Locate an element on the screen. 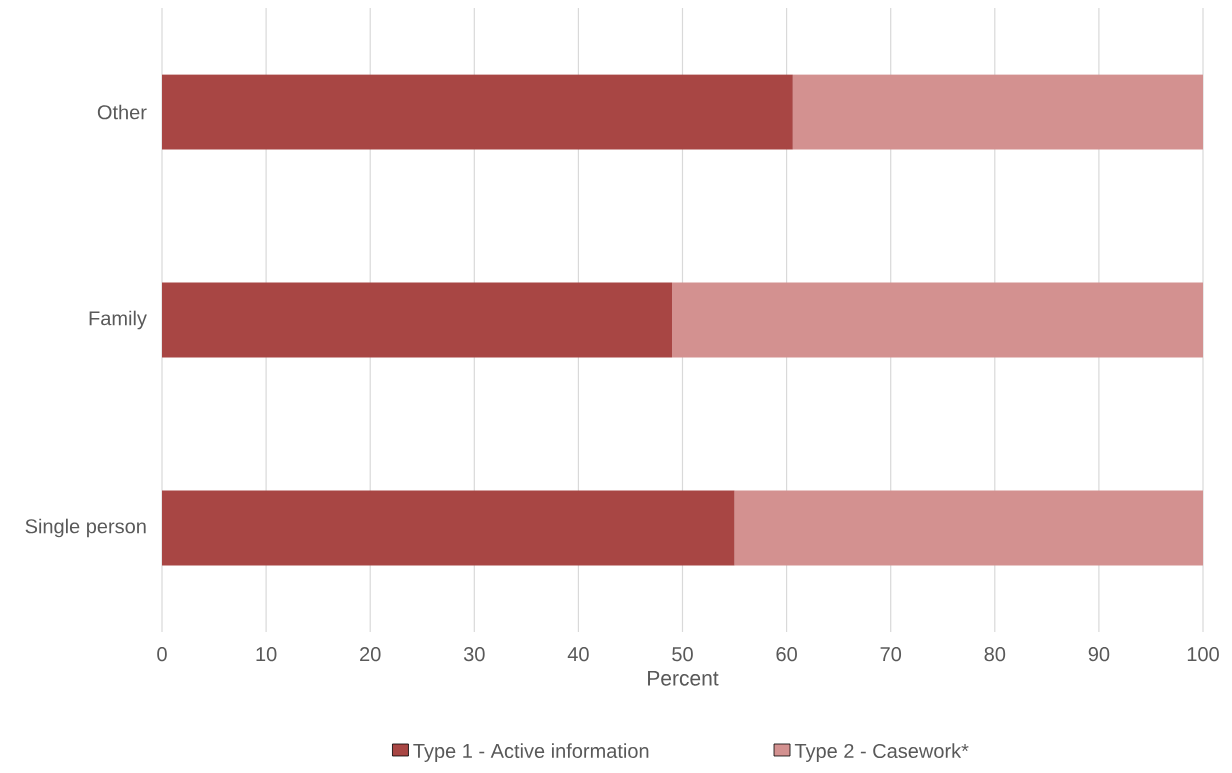 This screenshot has width=1232, height=773. x-tick-label: 0 is located at coordinates (162, 654).